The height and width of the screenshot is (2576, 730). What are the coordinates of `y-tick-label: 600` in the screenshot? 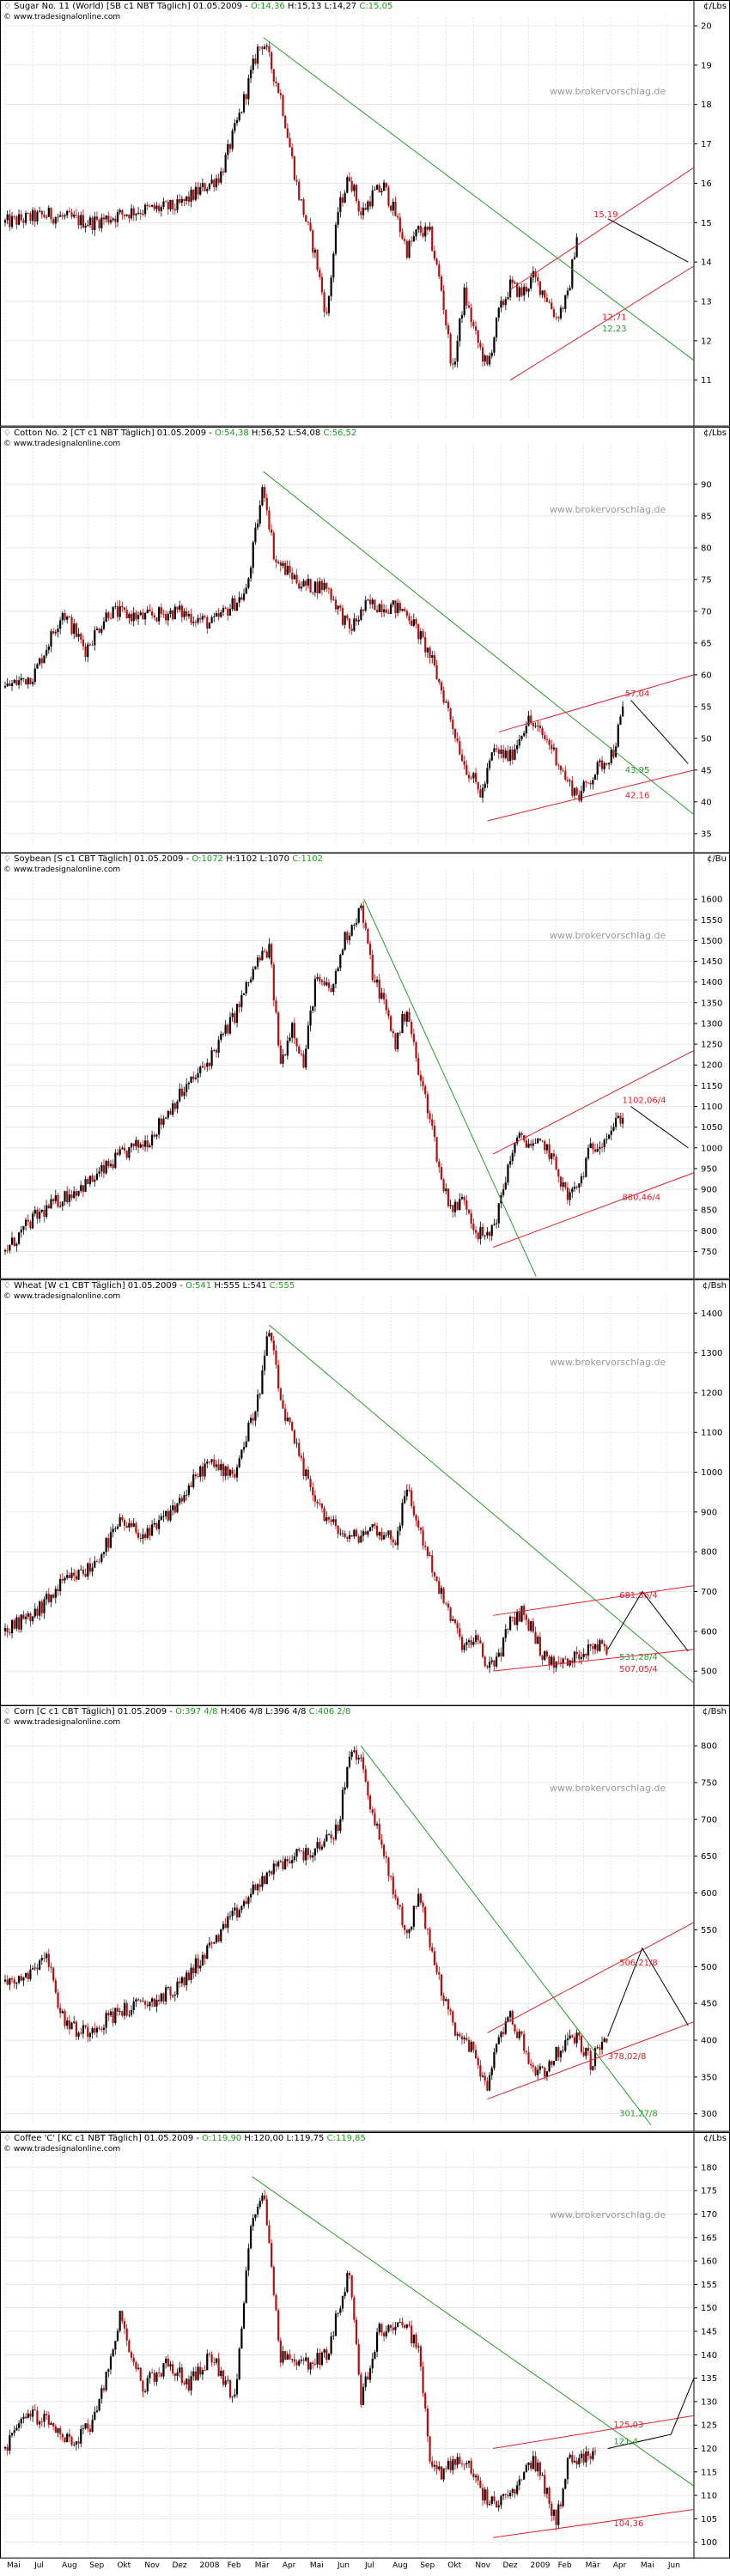 It's located at (709, 1632).